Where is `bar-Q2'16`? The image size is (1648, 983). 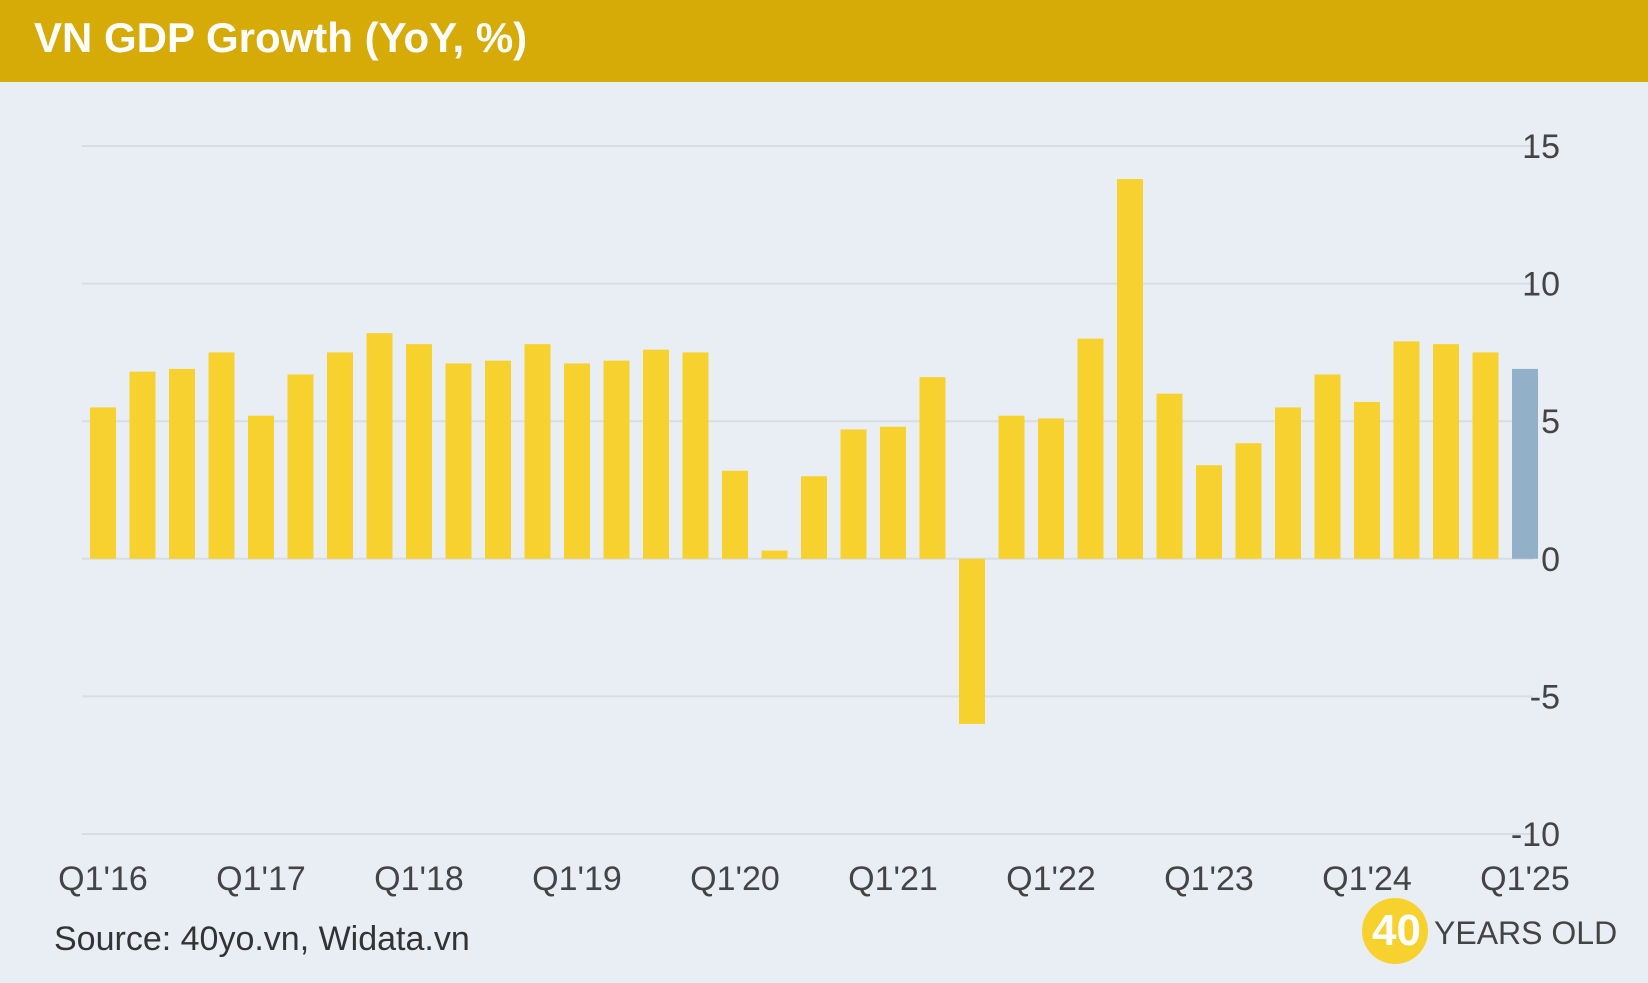 bar-Q2'16 is located at coordinates (142, 465).